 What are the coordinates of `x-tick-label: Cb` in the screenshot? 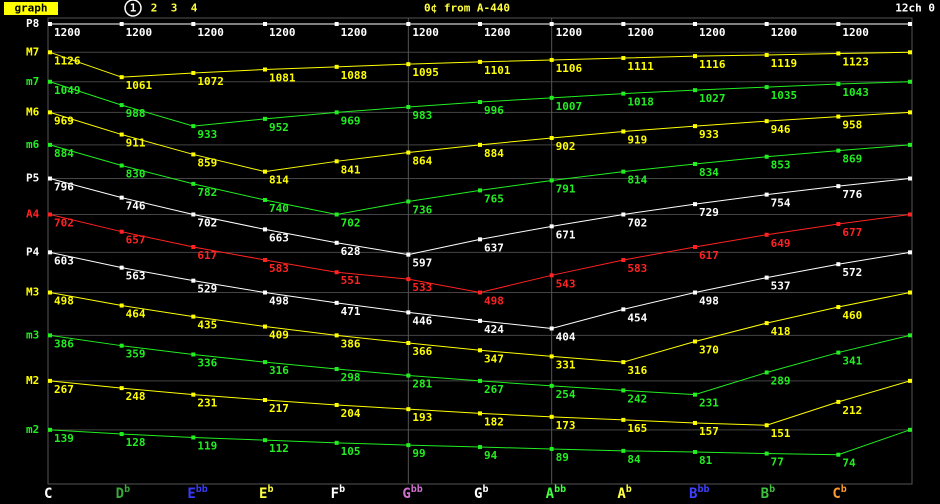 It's located at (839, 493).